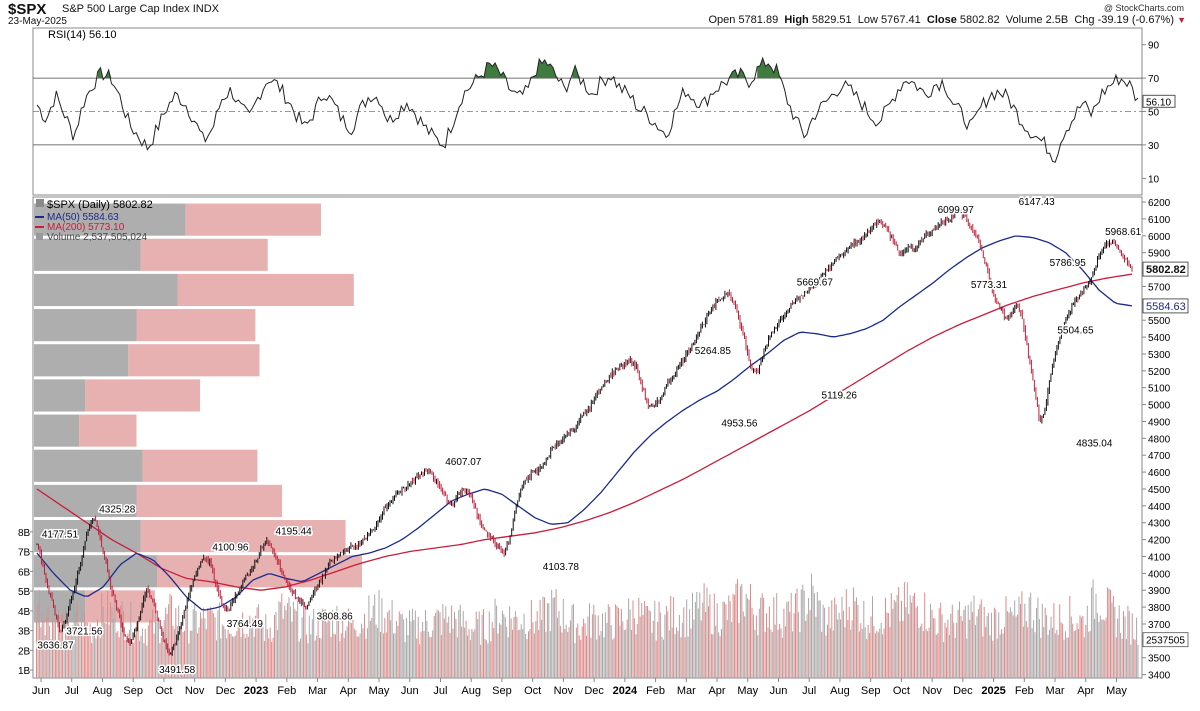  I want to click on price-annotation: 4103.78, so click(561, 567).